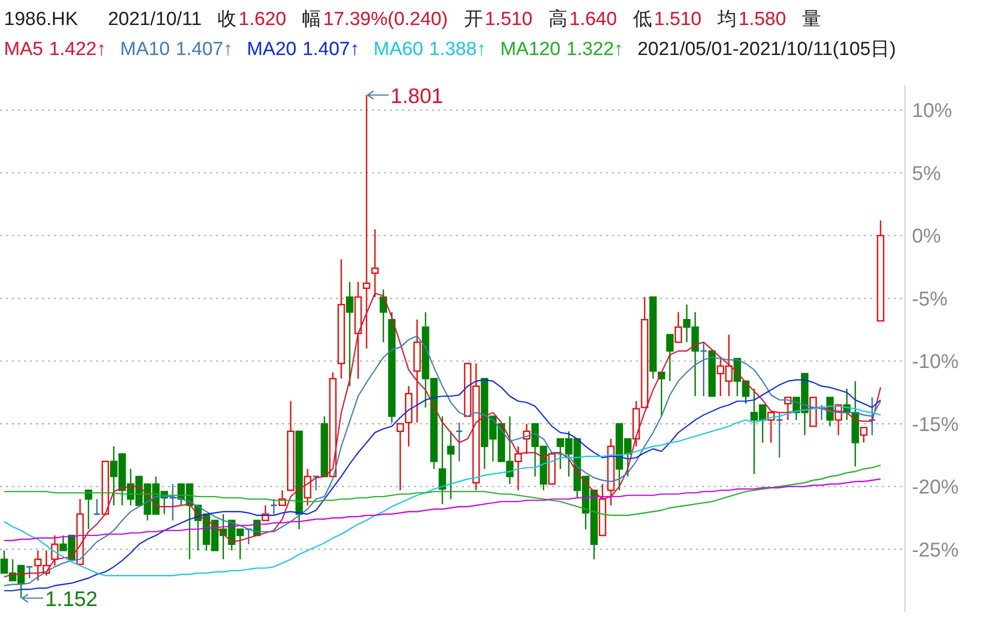 This screenshot has width=992, height=629. I want to click on text: 1.640, so click(593, 19).